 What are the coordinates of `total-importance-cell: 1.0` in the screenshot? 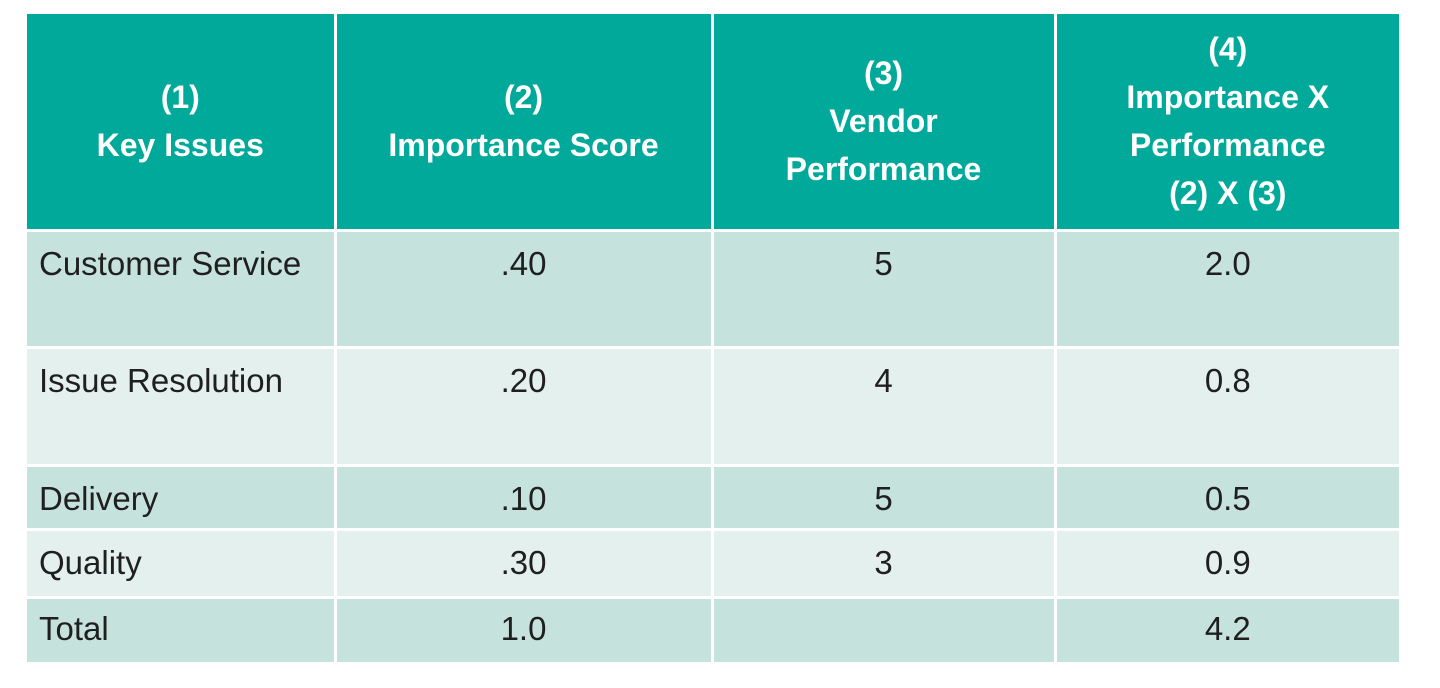 It's located at (524, 629).